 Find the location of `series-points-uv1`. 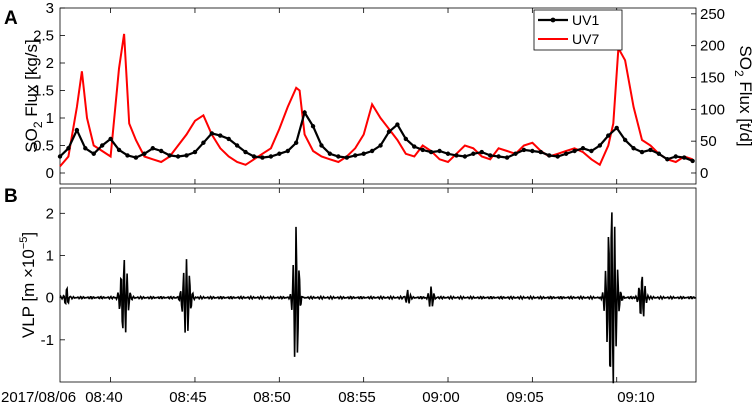

series-points-uv1 is located at coordinates (376, 137).